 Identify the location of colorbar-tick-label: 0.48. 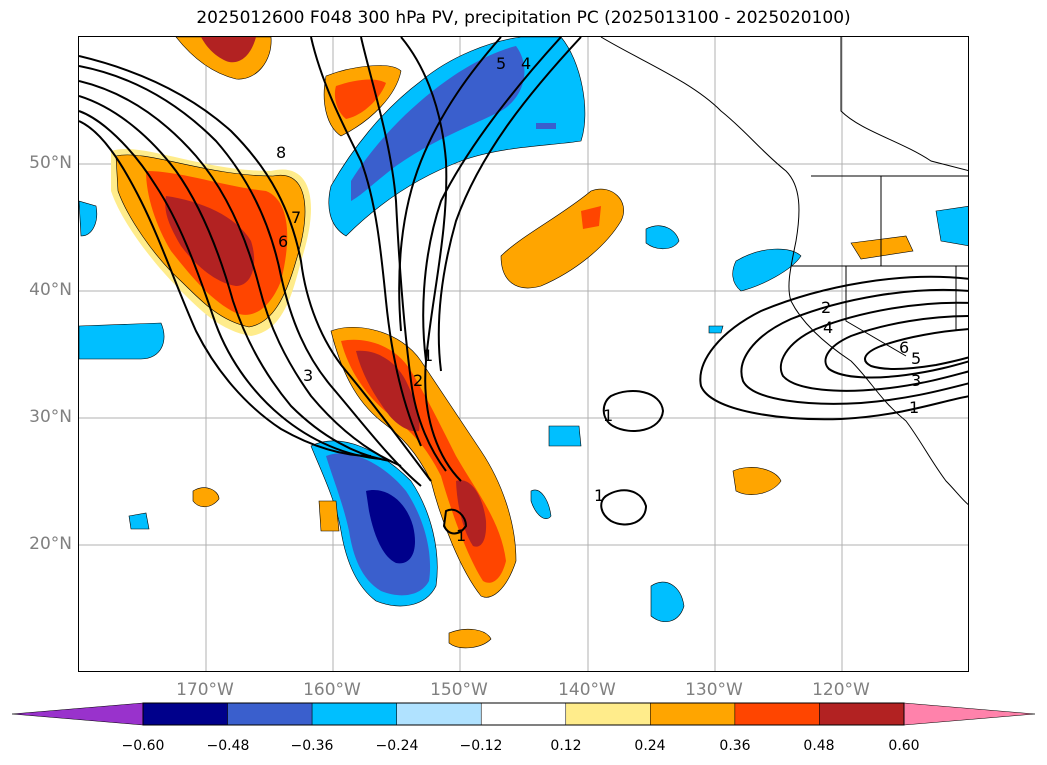
(819, 746).